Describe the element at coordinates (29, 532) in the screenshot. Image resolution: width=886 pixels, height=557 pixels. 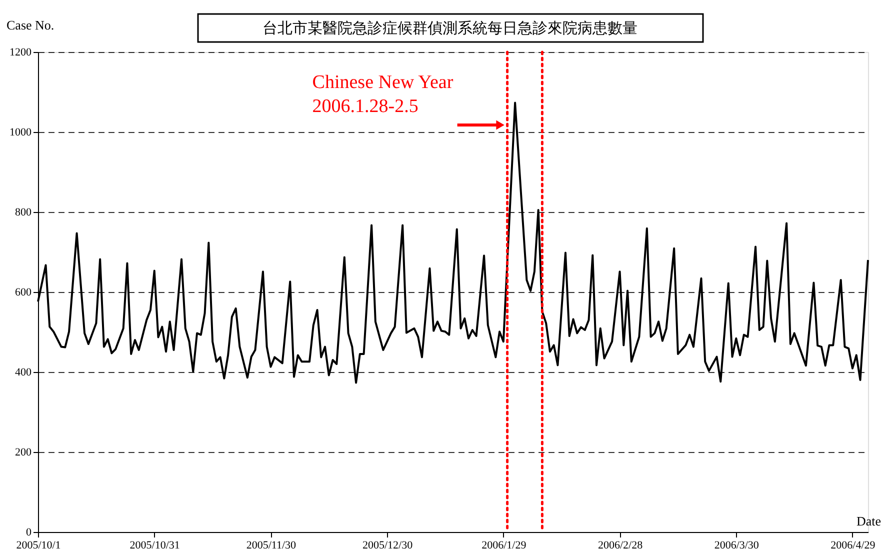
I see `y-tick-label: 0` at that location.